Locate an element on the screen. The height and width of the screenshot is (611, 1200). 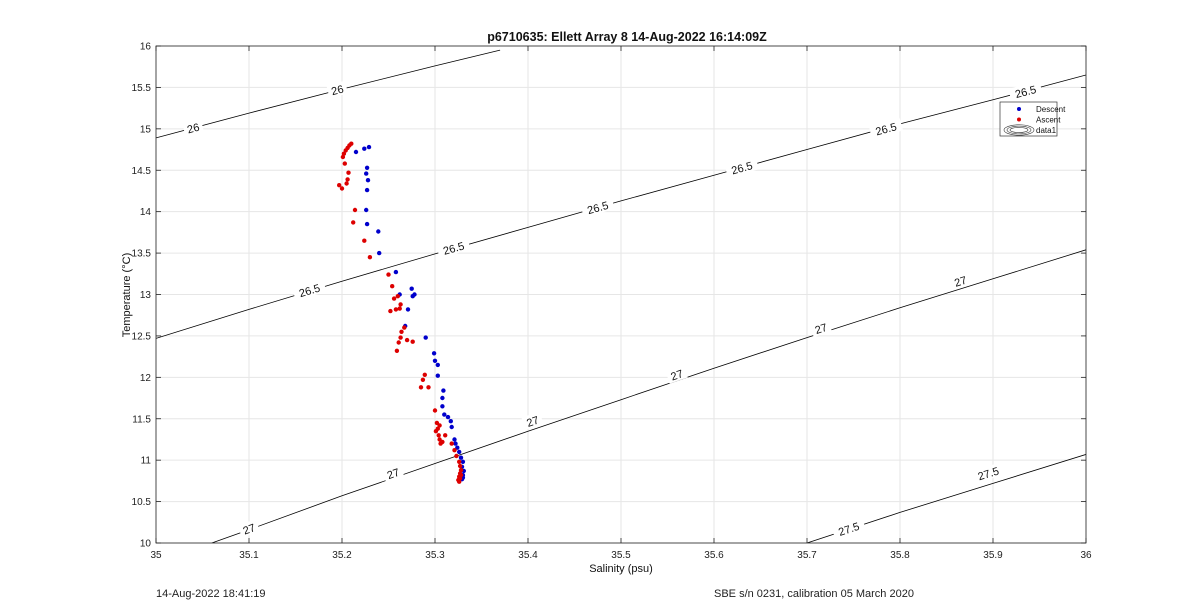
legend-label: Descent is located at coordinates (1051, 109).